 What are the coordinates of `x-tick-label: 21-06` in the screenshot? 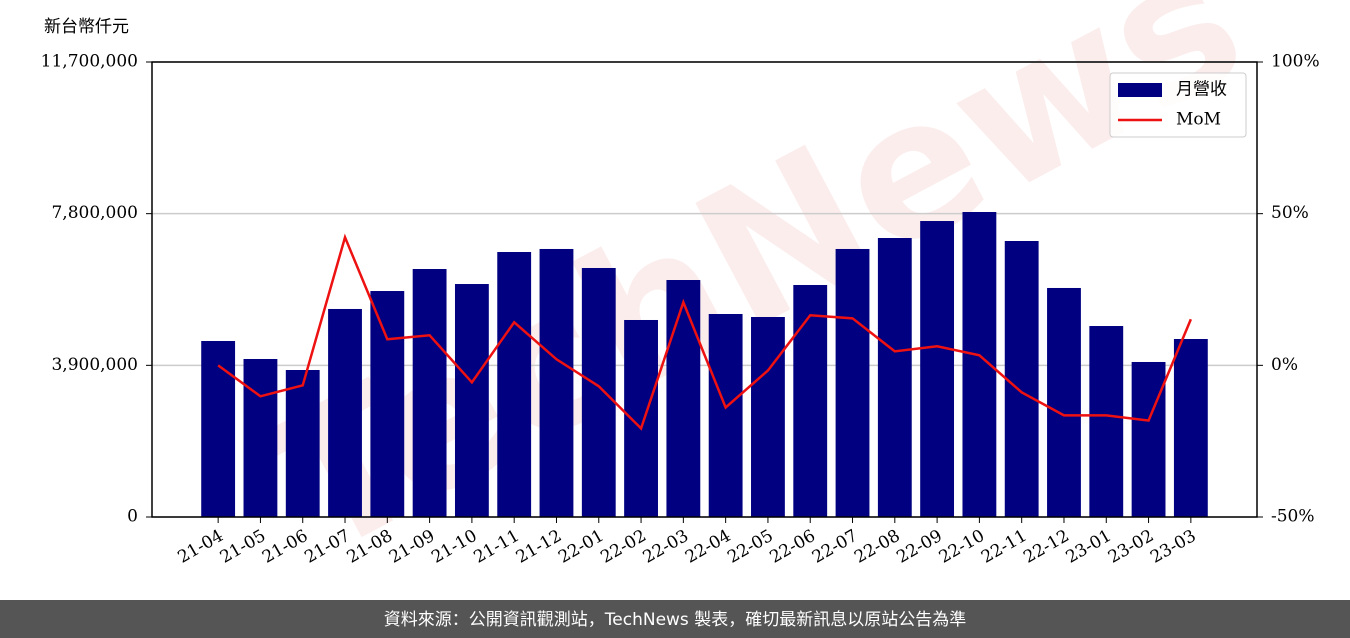 It's located at (285, 547).